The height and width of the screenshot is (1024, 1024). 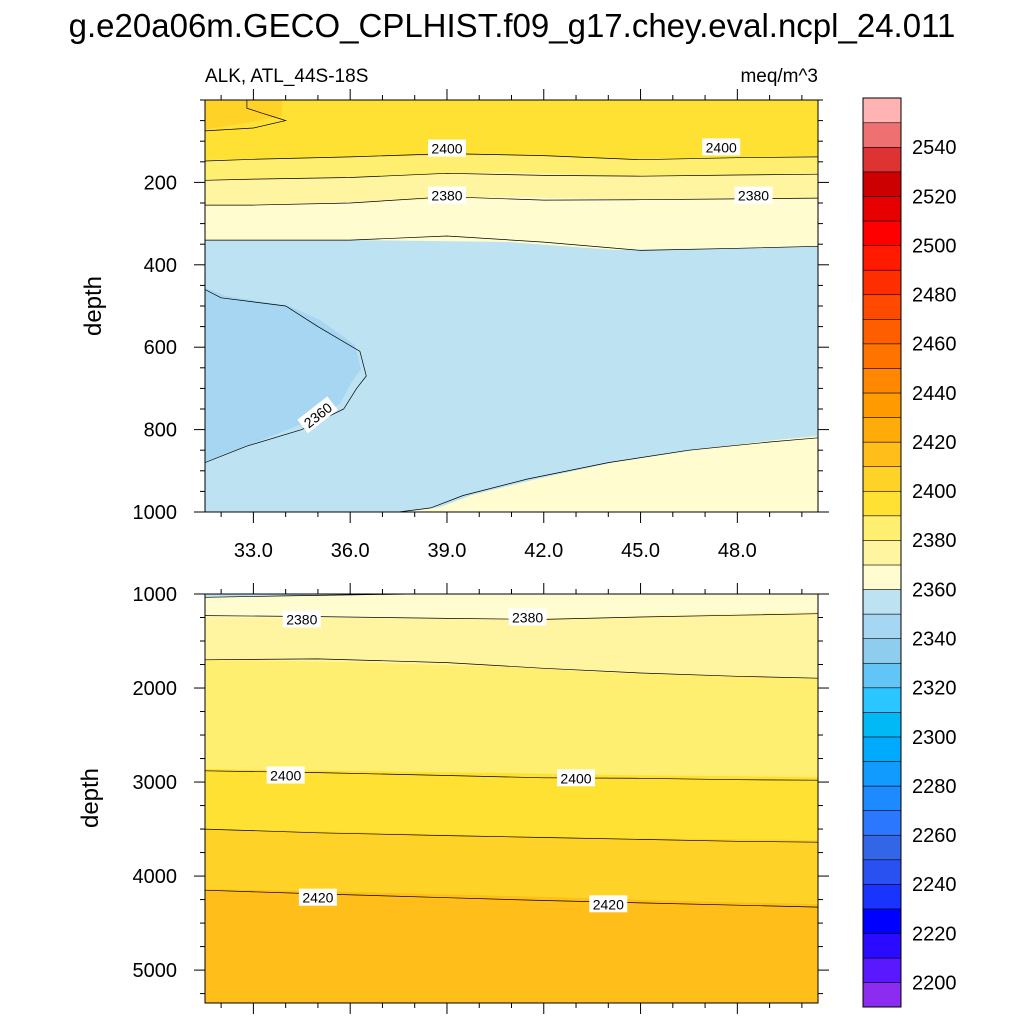 I want to click on contour-label: 2420, so click(x=608, y=904).